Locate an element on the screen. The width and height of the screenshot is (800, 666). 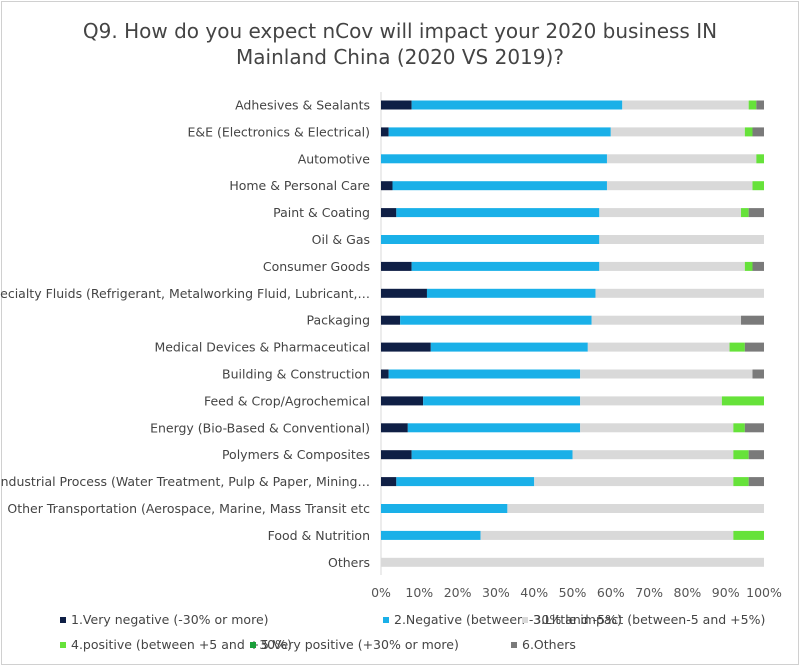
category-label: E&E (Electronics & Electrical) is located at coordinates (278, 131).